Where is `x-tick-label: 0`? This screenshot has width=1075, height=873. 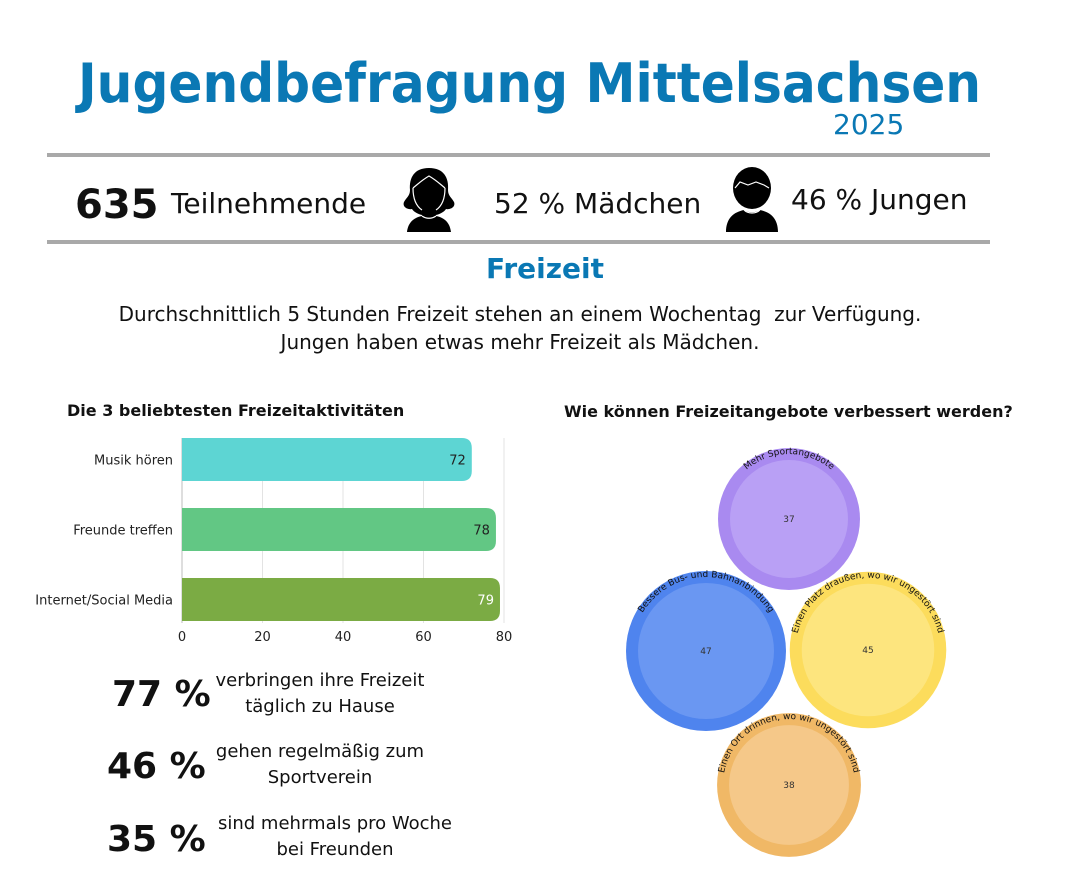 x-tick-label: 0 is located at coordinates (182, 637).